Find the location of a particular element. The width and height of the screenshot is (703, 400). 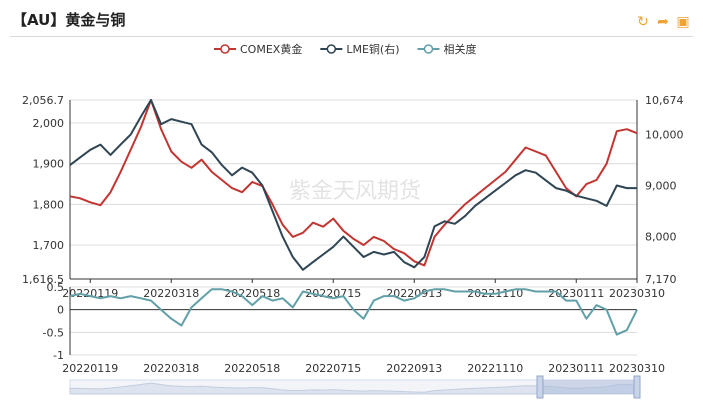

x-tick-label-lower: 20220518 is located at coordinates (252, 368).